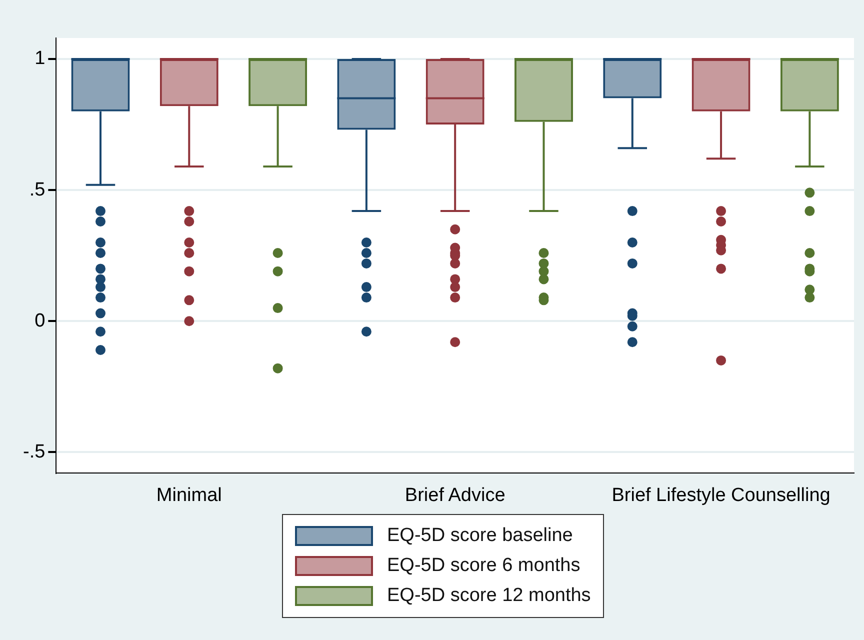  What do you see at coordinates (189, 495) in the screenshot?
I see `x-tick-label: Minimal` at bounding box center [189, 495].